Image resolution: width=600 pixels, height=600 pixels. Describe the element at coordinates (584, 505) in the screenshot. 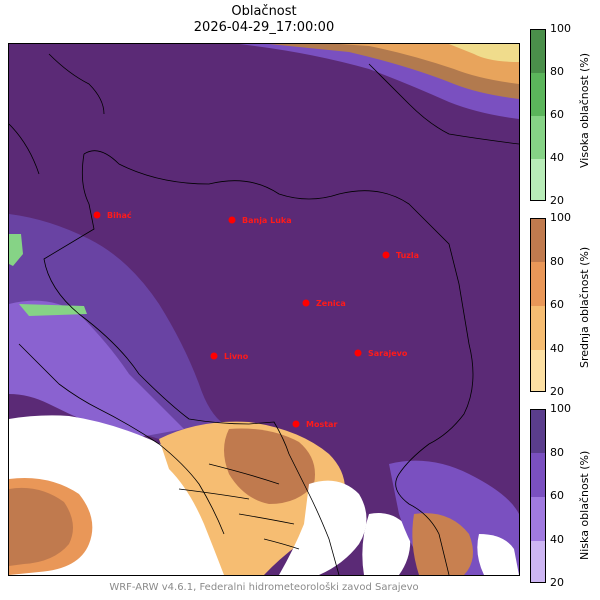

I see `colorbar-low-label: Niska oblačnost (%)` at that location.